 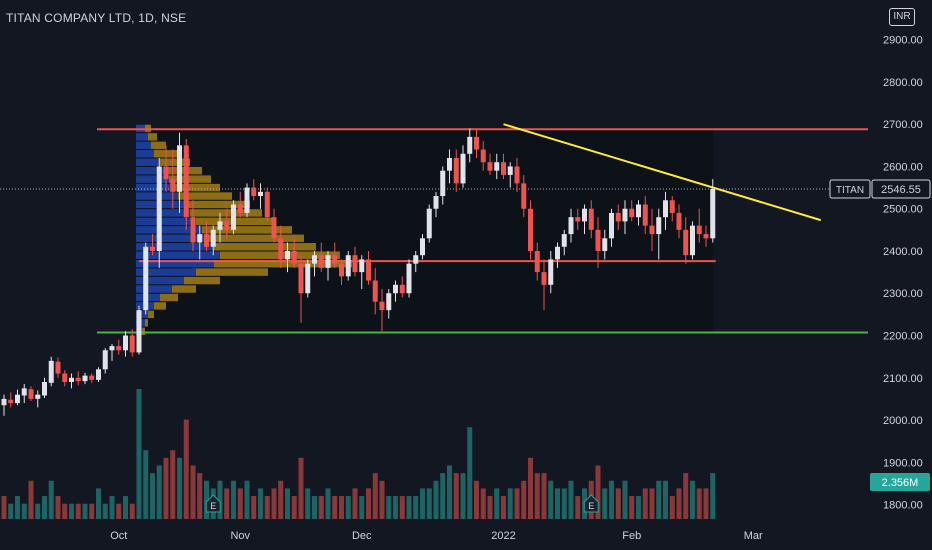 I want to click on earnings-label: E, so click(x=591, y=506).